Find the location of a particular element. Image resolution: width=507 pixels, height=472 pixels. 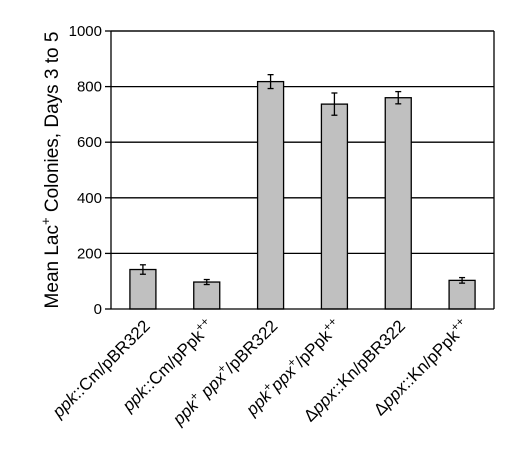

y-tick-label: 600 is located at coordinates (89, 142).